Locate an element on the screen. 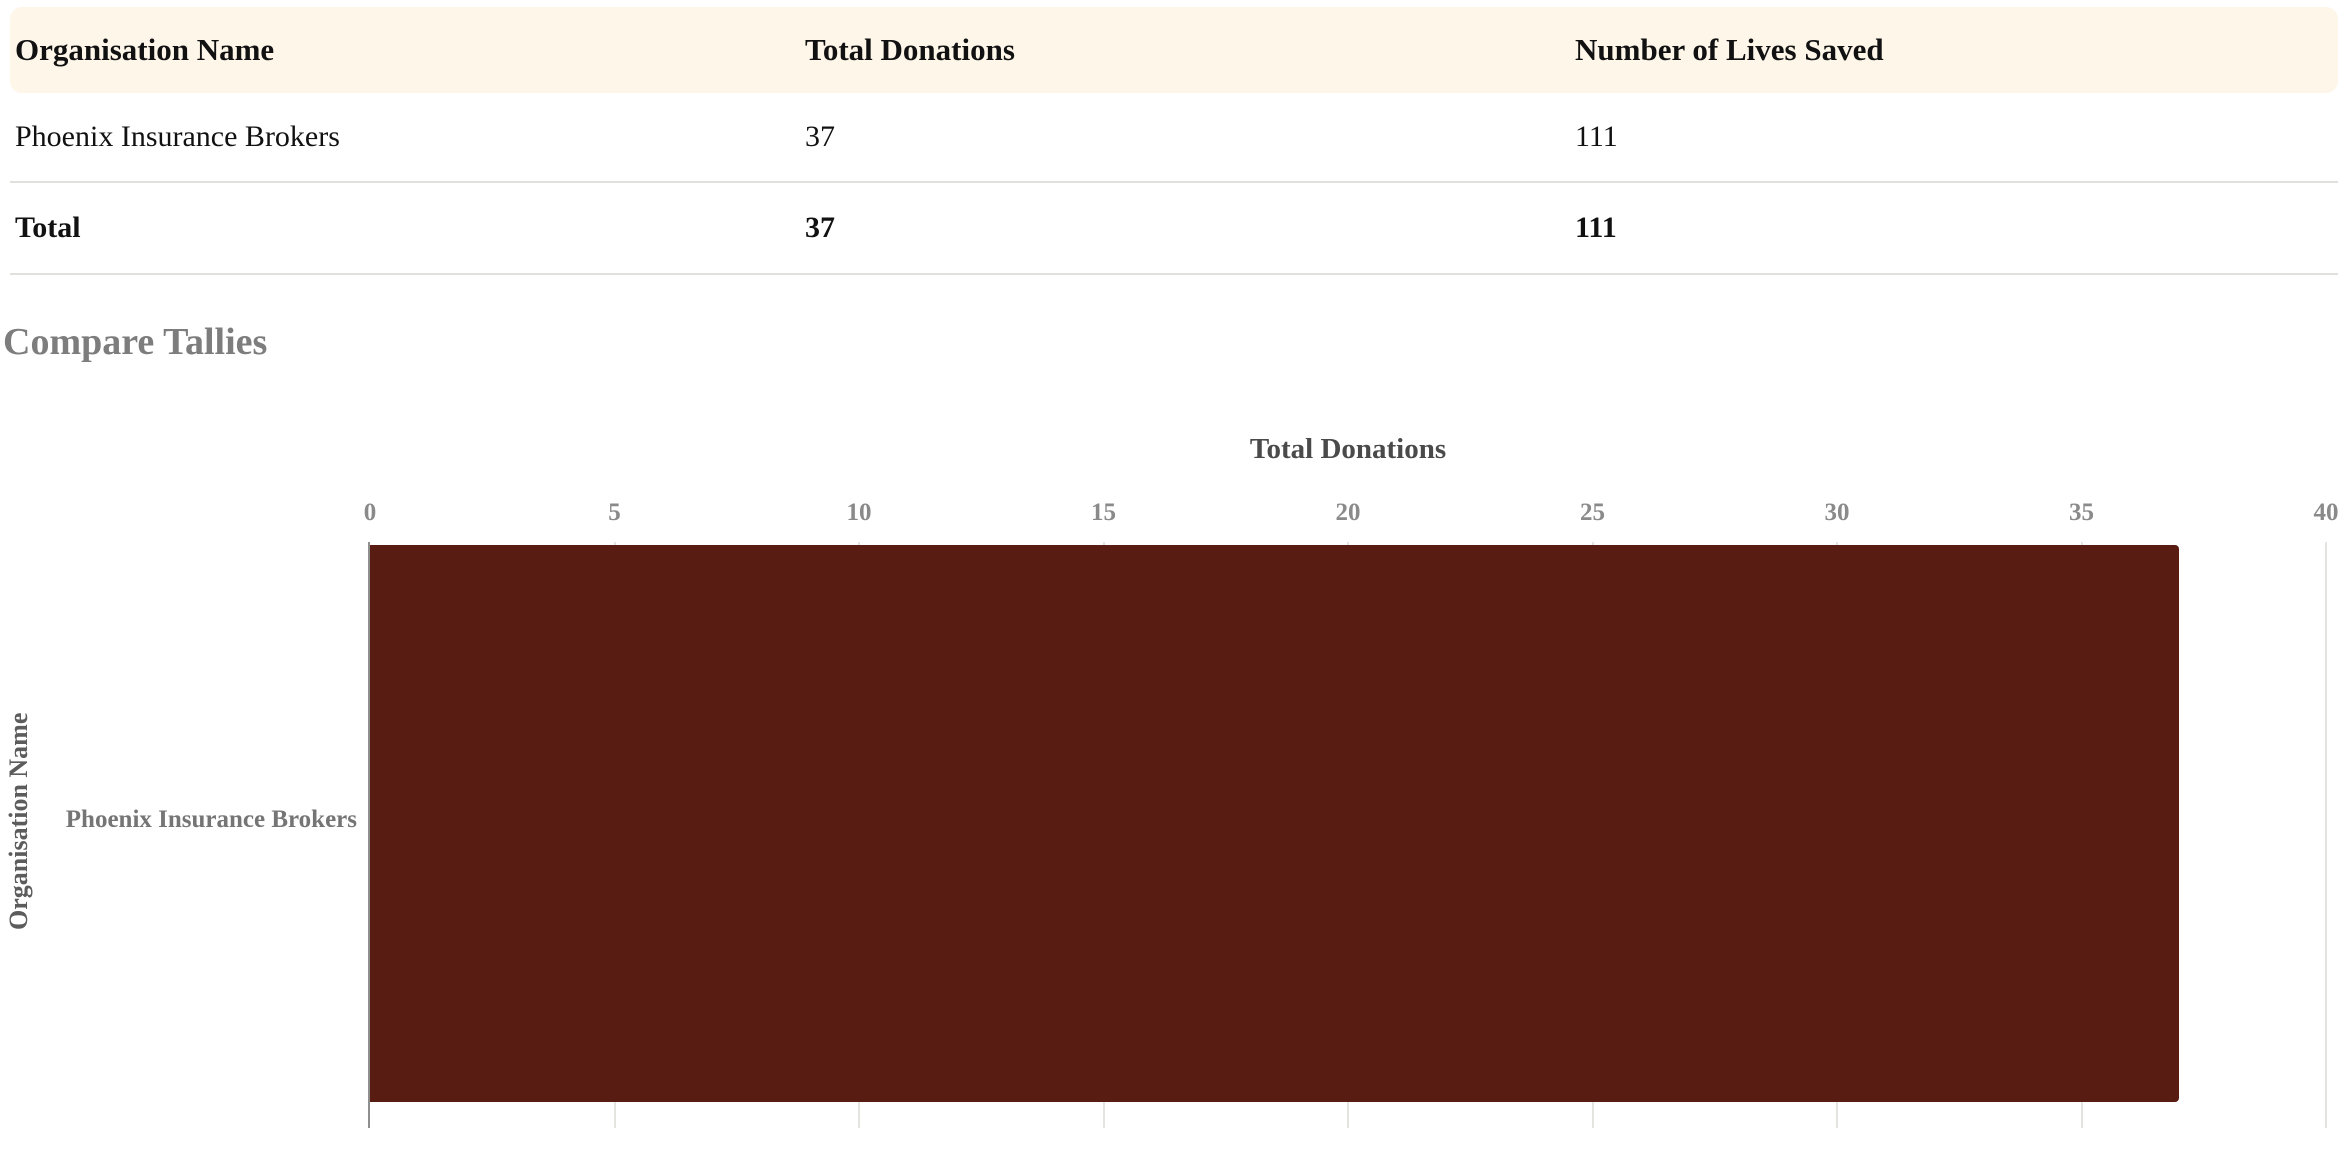 The width and height of the screenshot is (2350, 1150). x-tick-label: 25 is located at coordinates (1592, 512).